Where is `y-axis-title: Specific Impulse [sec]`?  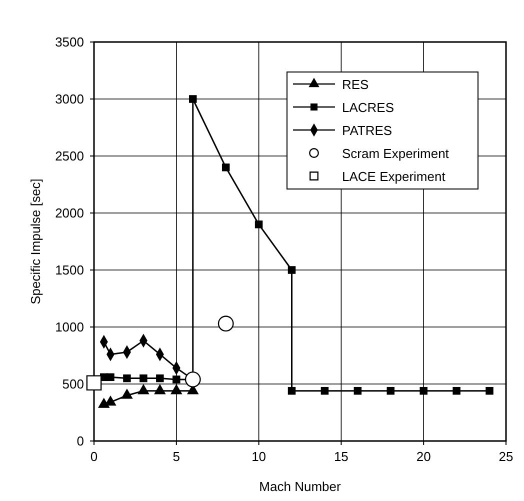
y-axis-title: Specific Impulse [sec] is located at coordinates (35, 241).